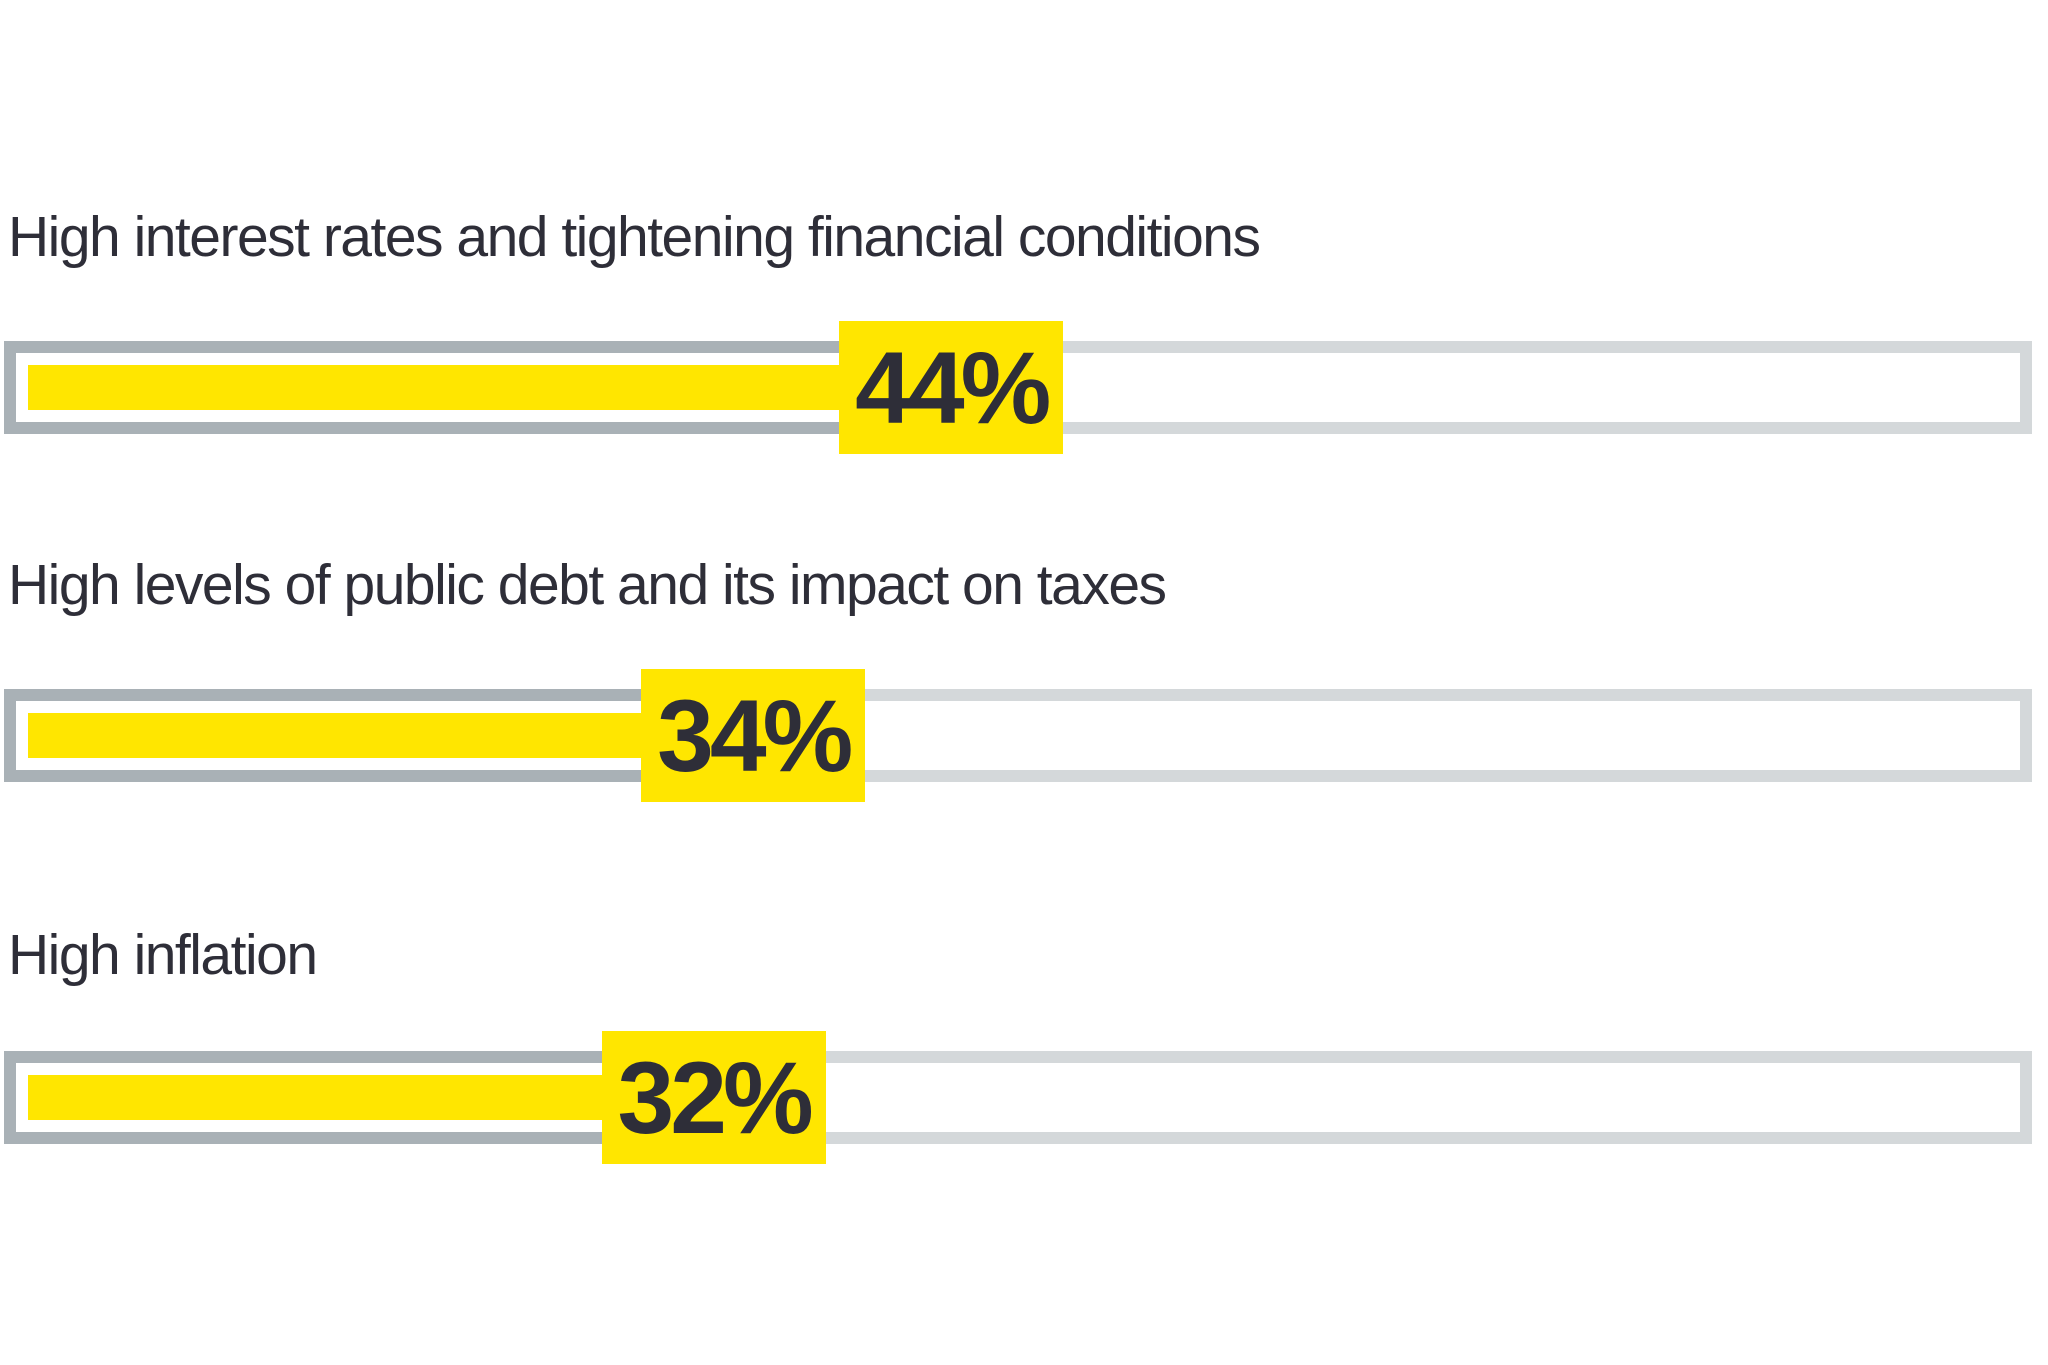 The height and width of the screenshot is (1365, 2048). I want to click on bar-track: 44%, so click(1018, 387).